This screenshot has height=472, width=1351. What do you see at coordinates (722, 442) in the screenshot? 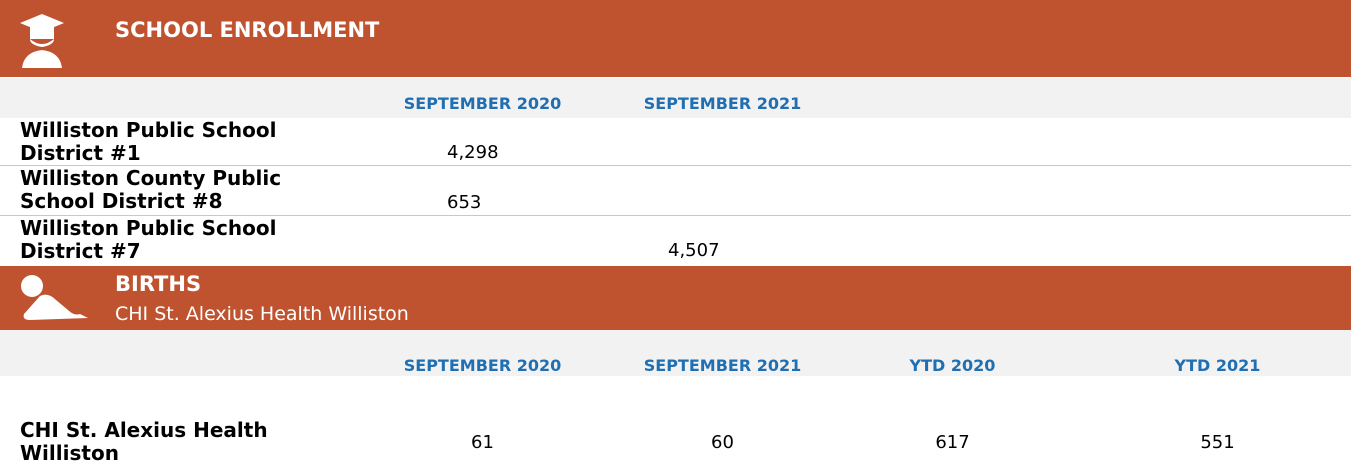
I see `cell: 60` at bounding box center [722, 442].